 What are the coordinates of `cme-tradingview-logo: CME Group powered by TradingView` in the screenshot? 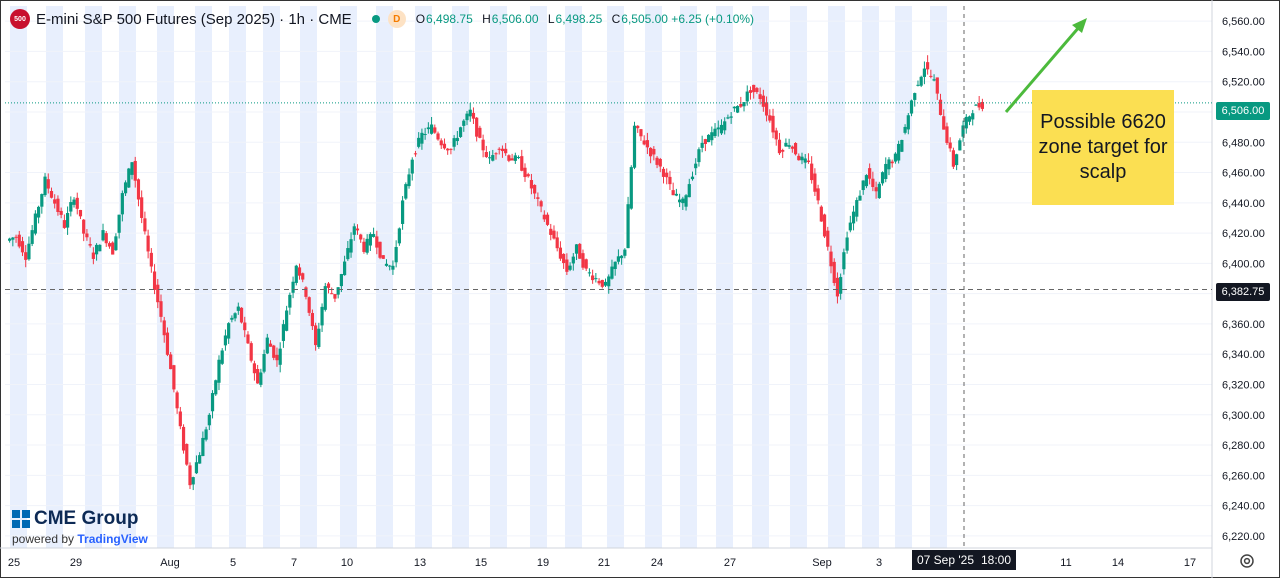 It's located at (80, 527).